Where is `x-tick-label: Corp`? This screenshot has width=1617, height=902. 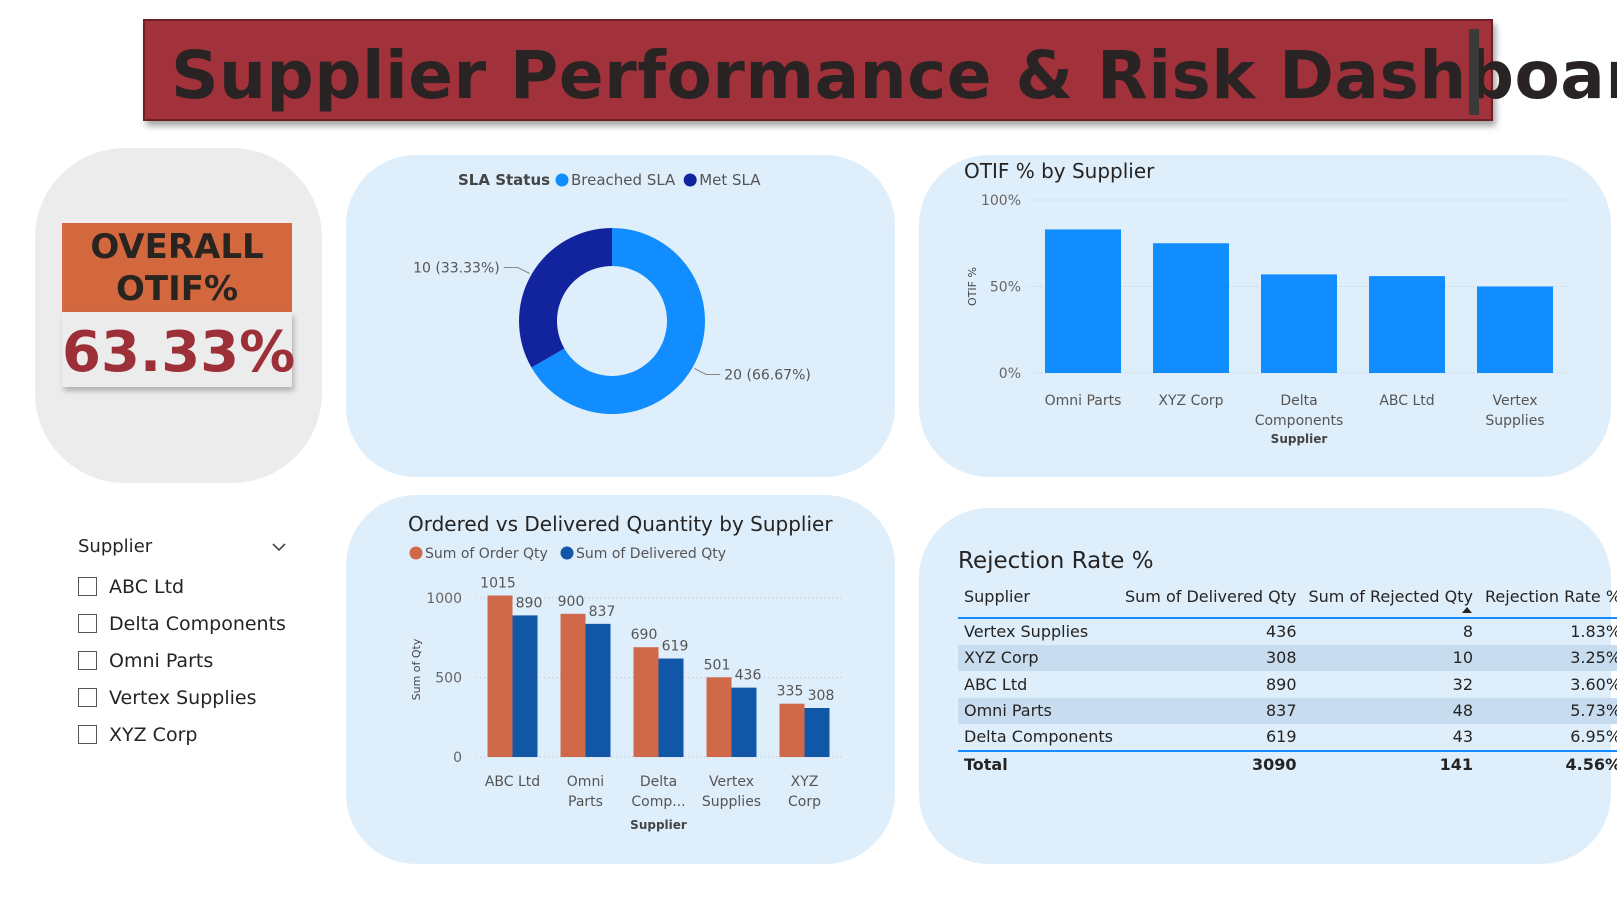 x-tick-label: Corp is located at coordinates (804, 802).